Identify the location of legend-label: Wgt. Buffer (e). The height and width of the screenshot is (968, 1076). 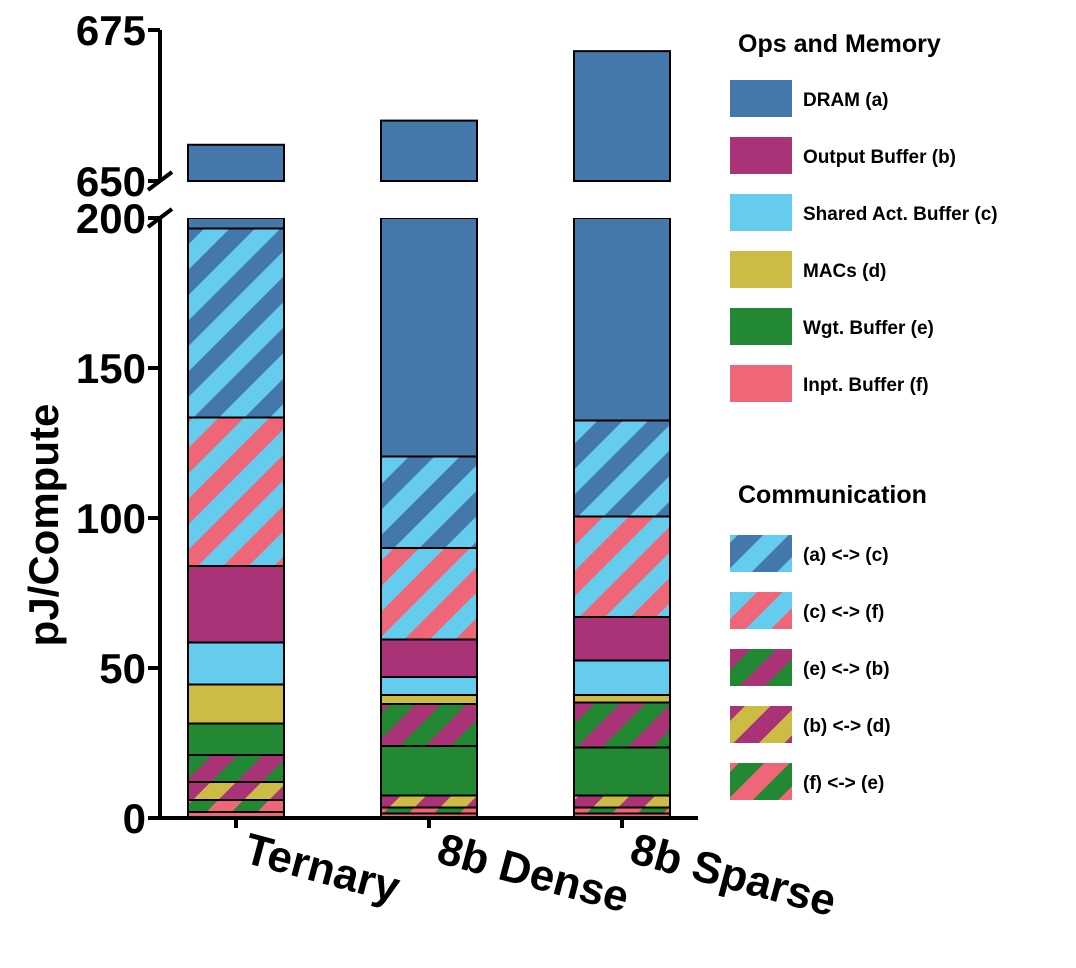
(868, 328).